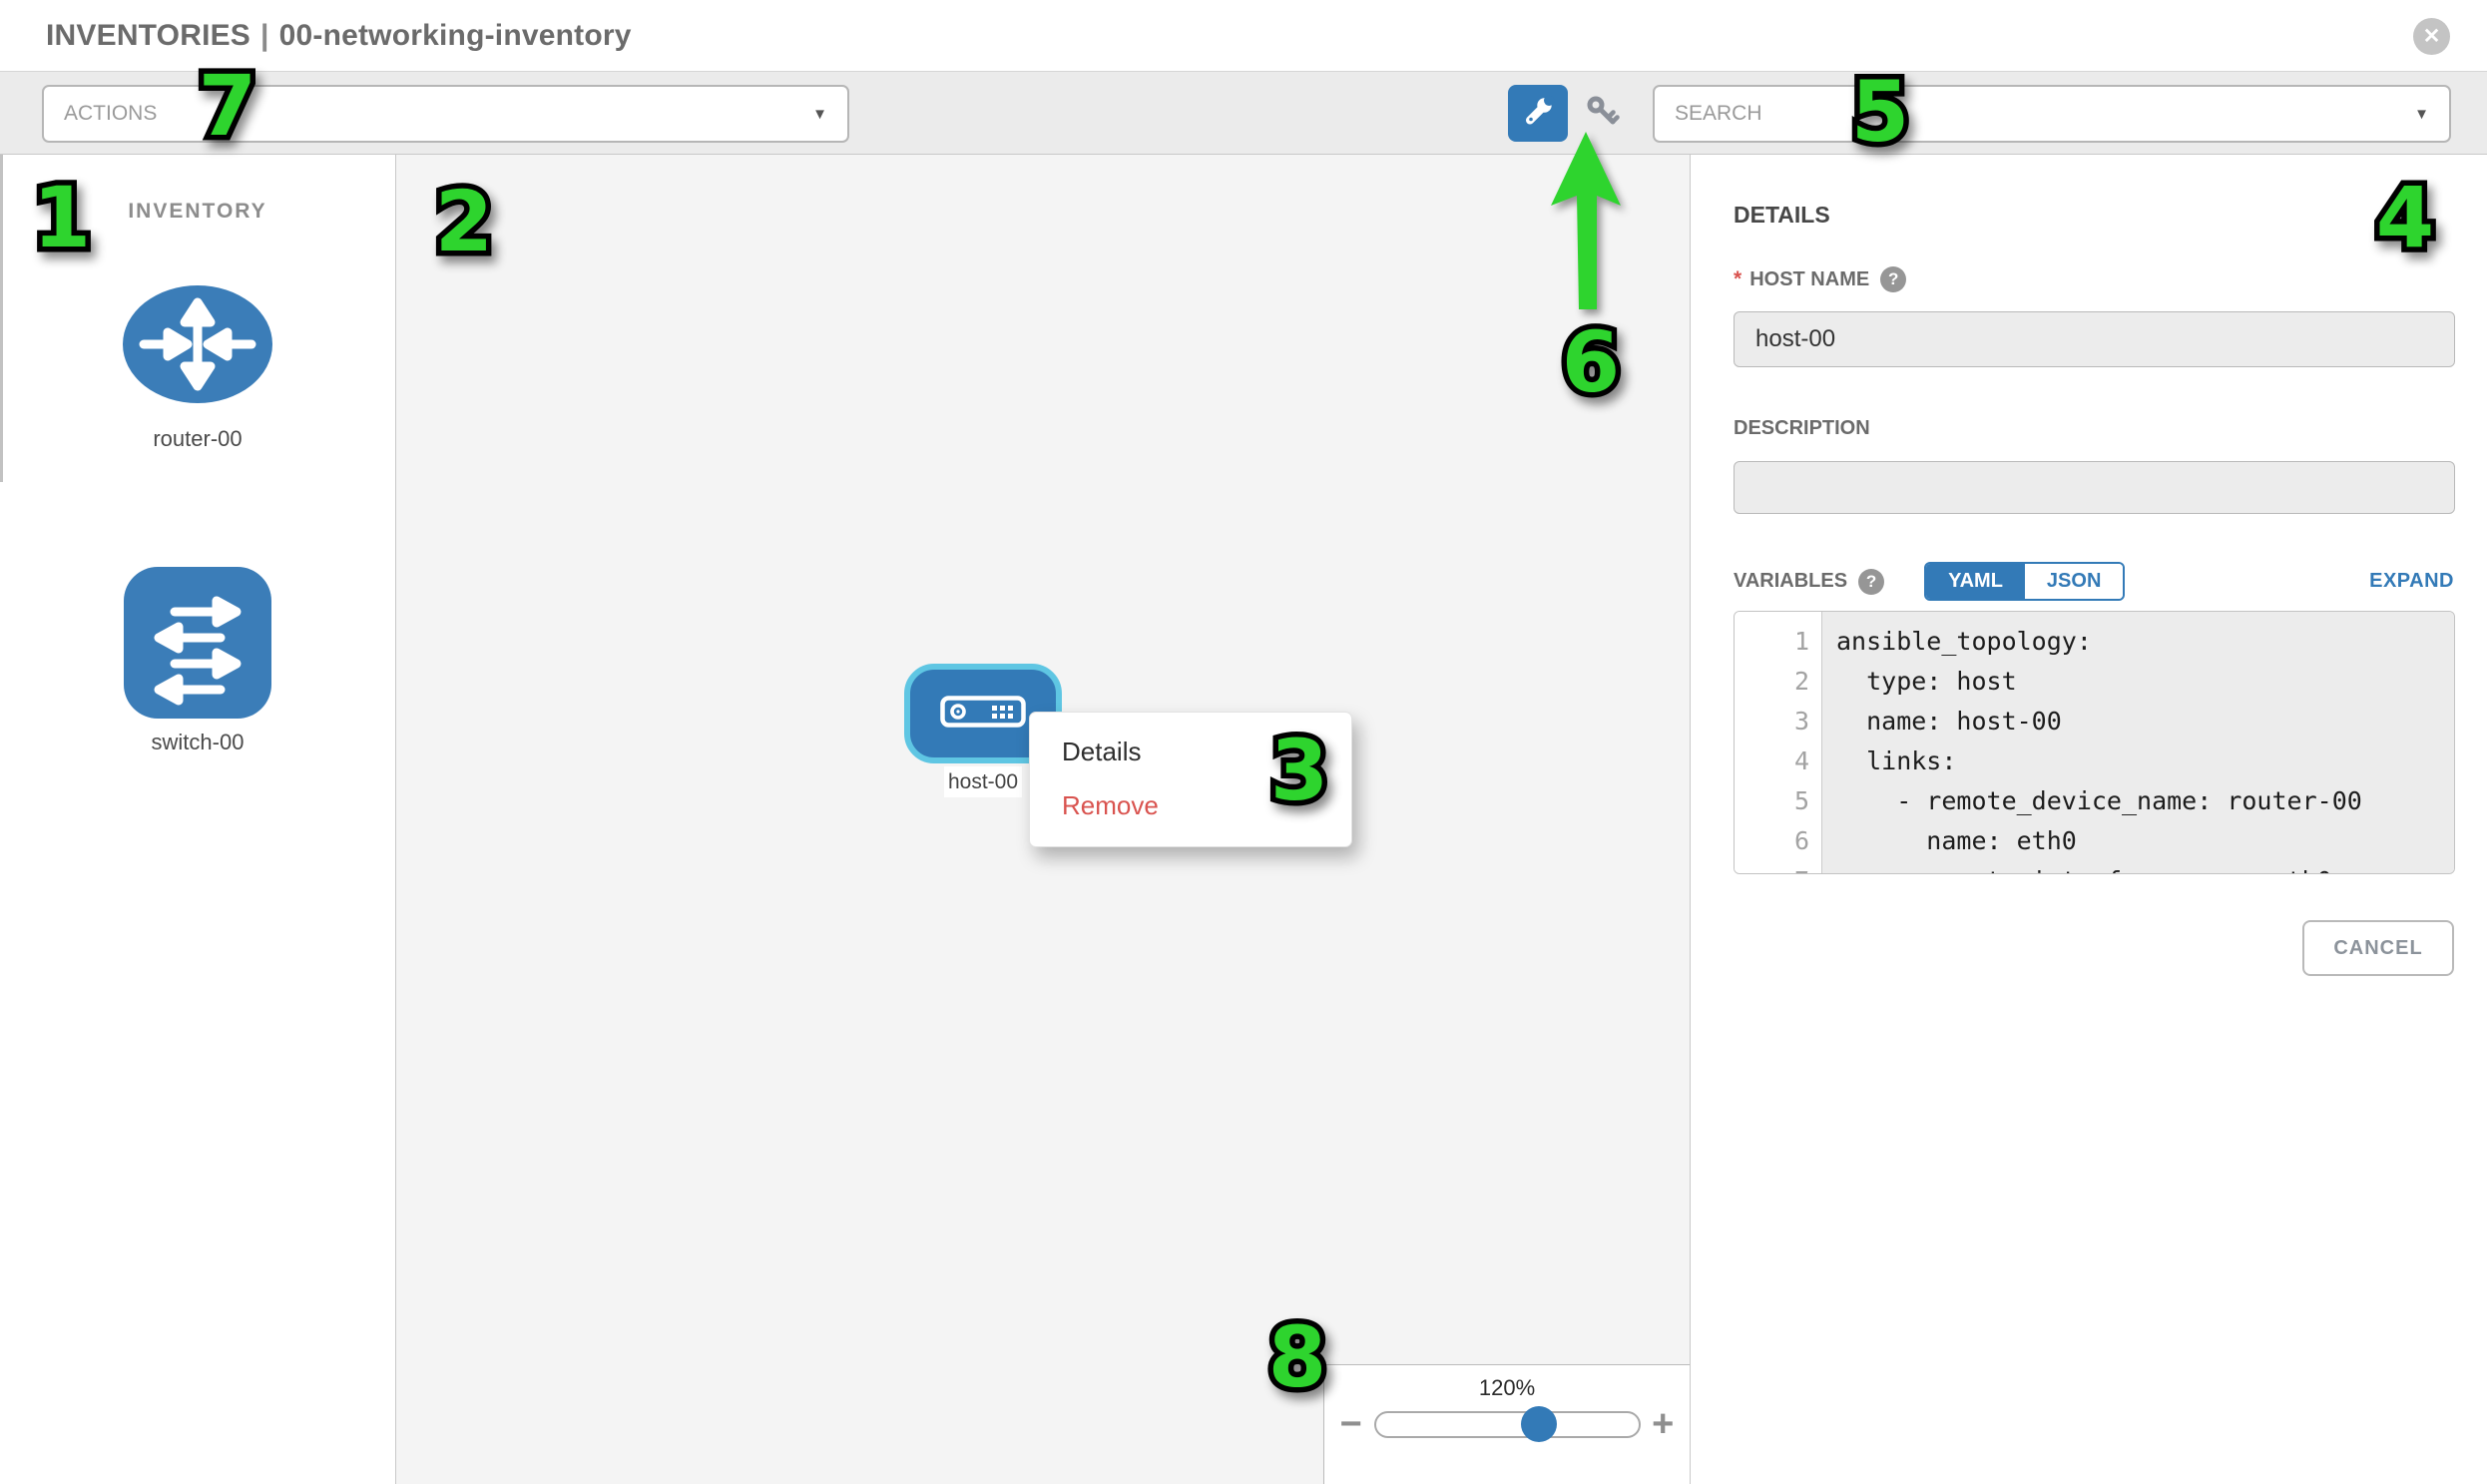 This screenshot has height=1484, width=2487. I want to click on variables-row: VARIABLES ? YAML JSON EXPAND, so click(2094, 581).